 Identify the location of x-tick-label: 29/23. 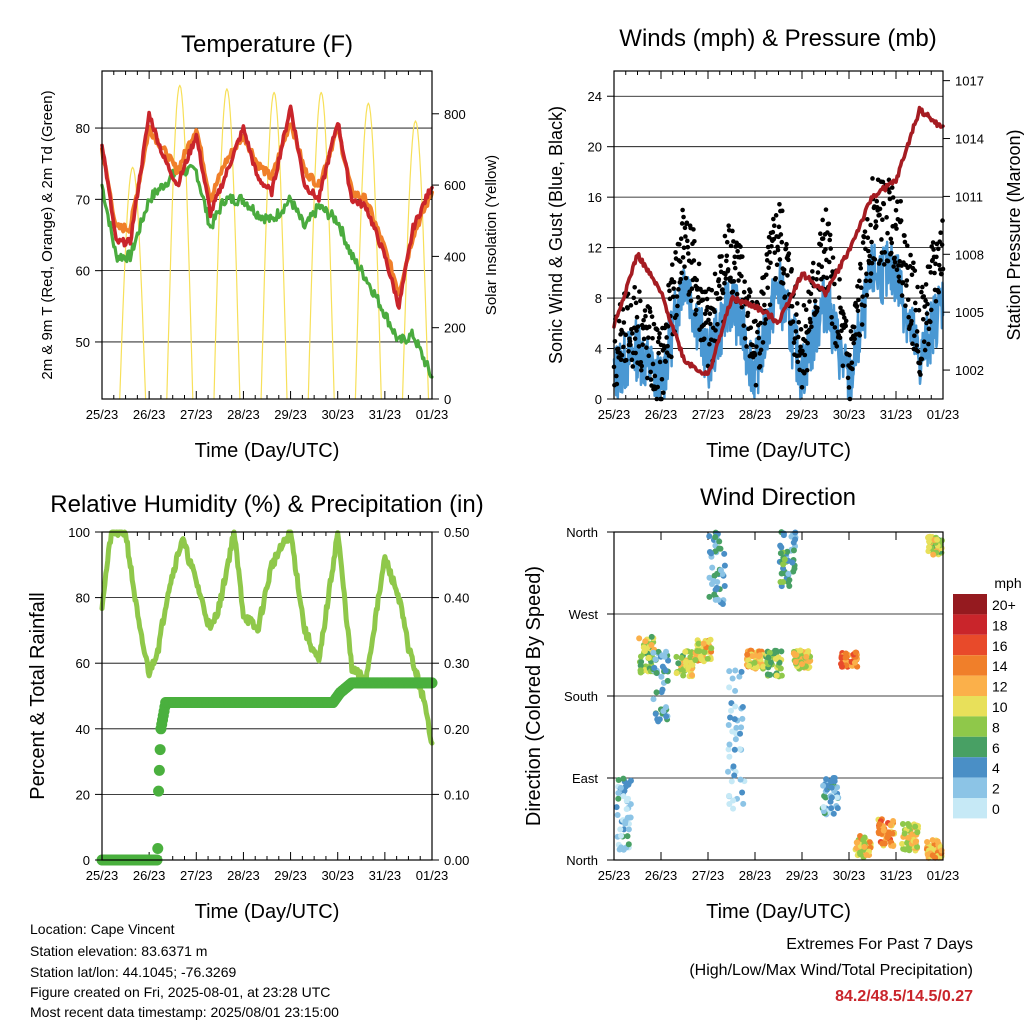
(802, 875).